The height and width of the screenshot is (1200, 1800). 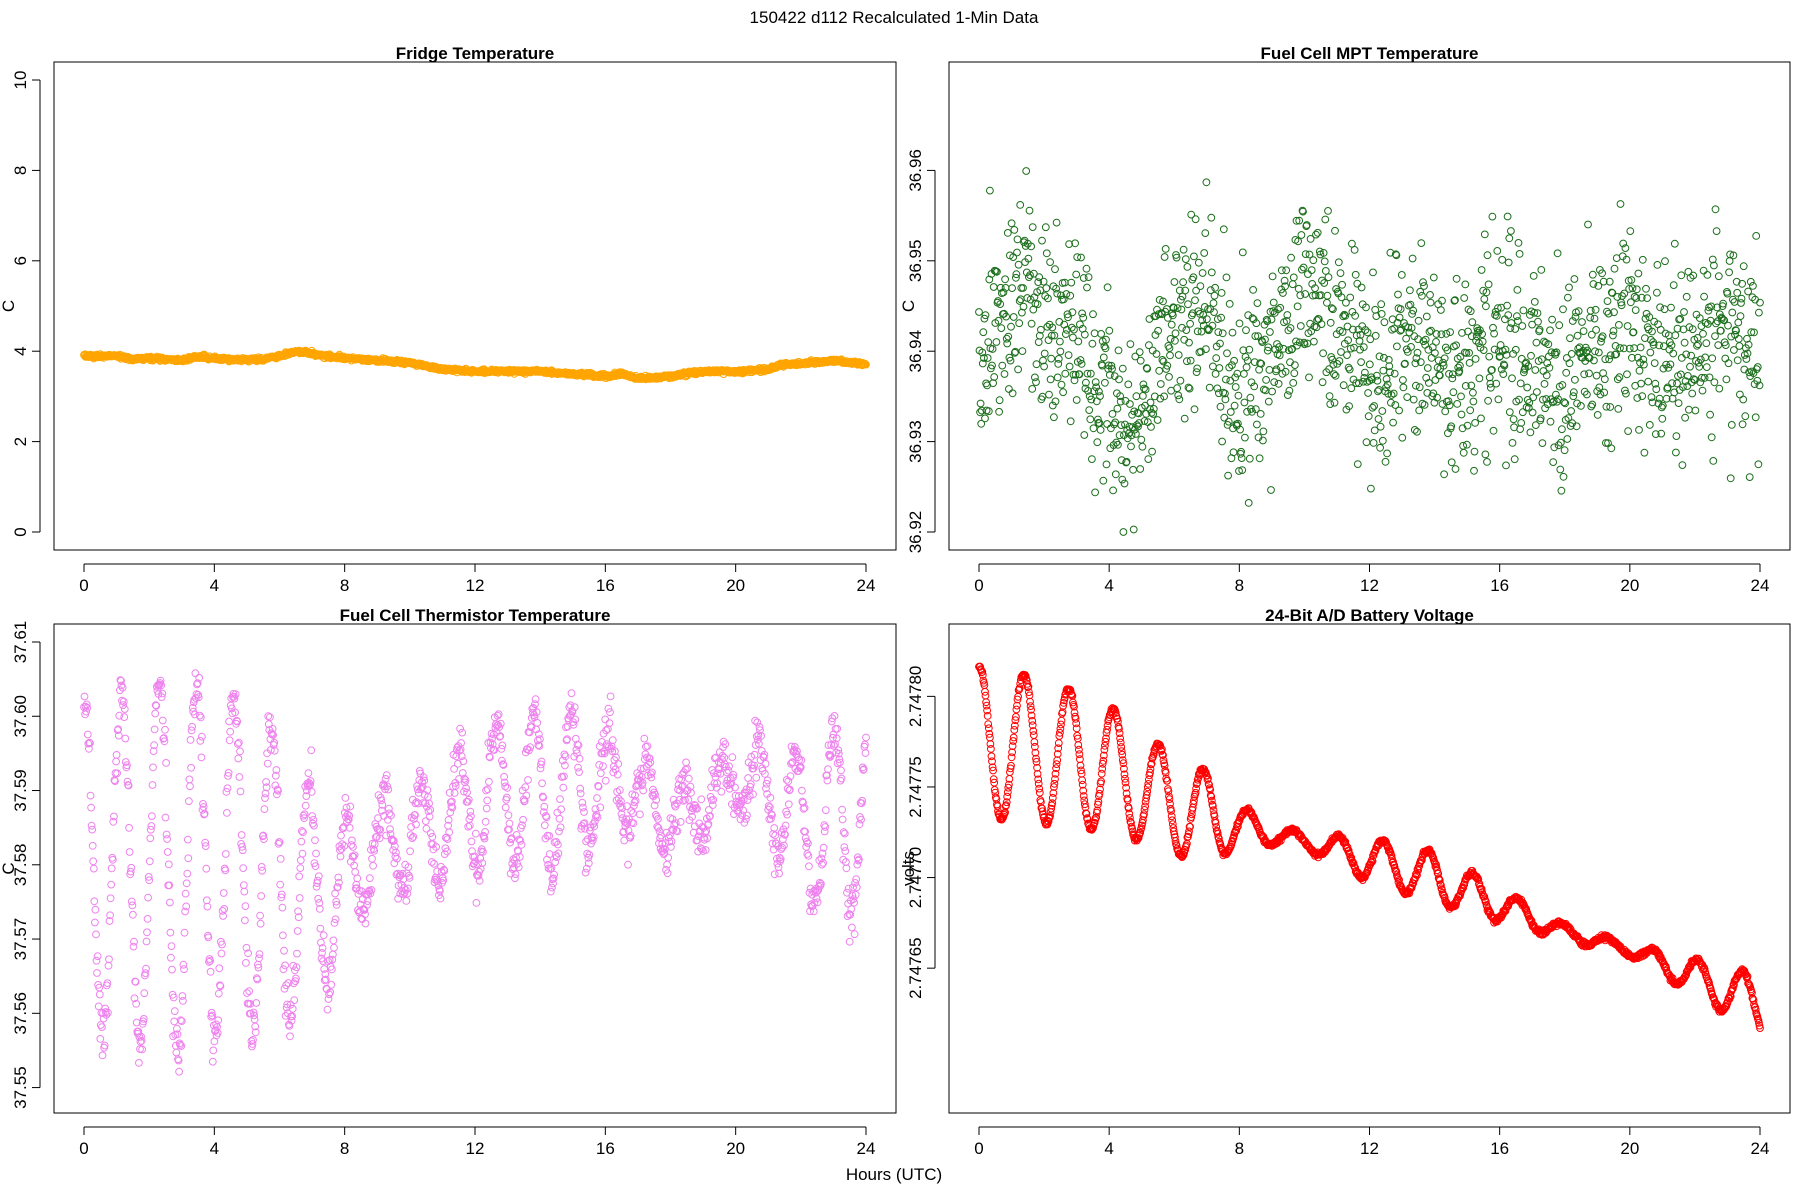 What do you see at coordinates (20, 642) in the screenshot?
I see `y-tick-label: 37.61` at bounding box center [20, 642].